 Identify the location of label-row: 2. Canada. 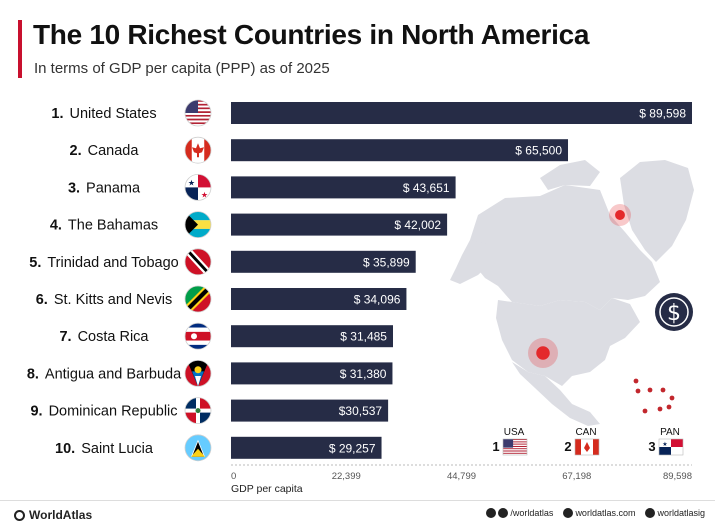
(105, 151).